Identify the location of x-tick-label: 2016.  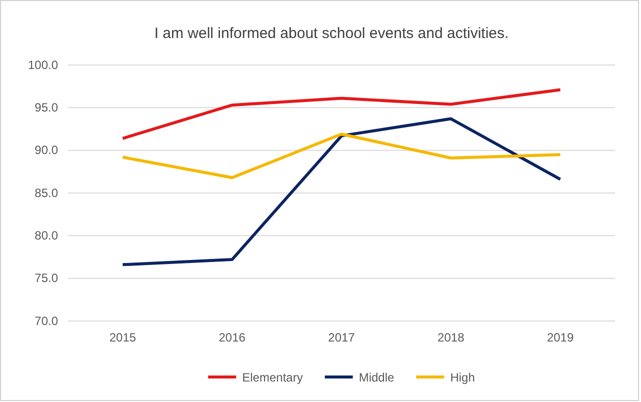
(232, 337).